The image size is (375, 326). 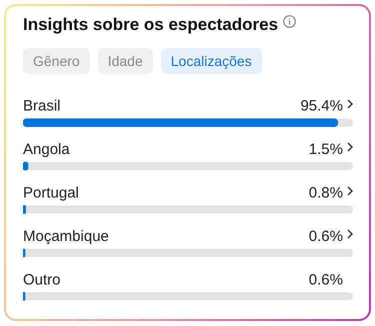 I want to click on y-tick-label: Portugal, so click(x=51, y=193).